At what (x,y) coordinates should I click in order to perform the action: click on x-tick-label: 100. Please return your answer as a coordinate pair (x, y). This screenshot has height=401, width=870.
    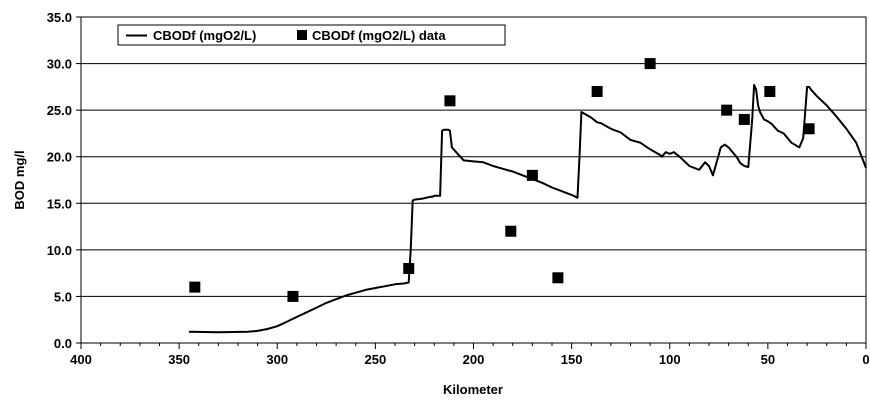
    Looking at the image, I should click on (670, 359).